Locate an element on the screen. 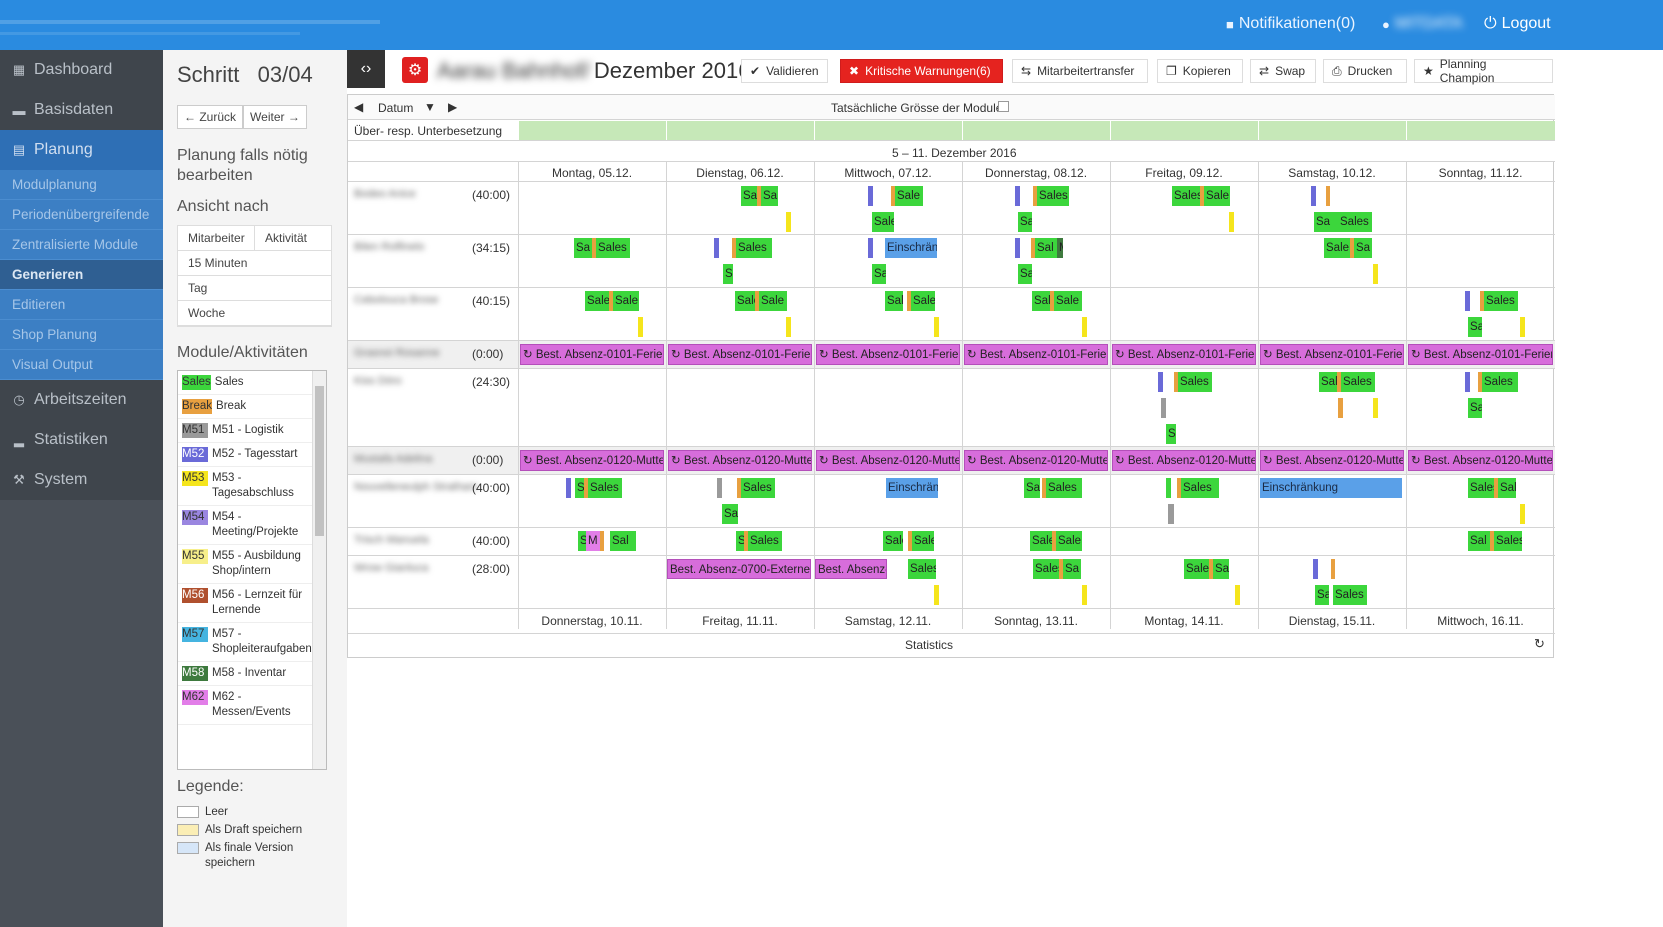 The height and width of the screenshot is (927, 1663). tab-aktivitaet: Aktivität is located at coordinates (292, 238).